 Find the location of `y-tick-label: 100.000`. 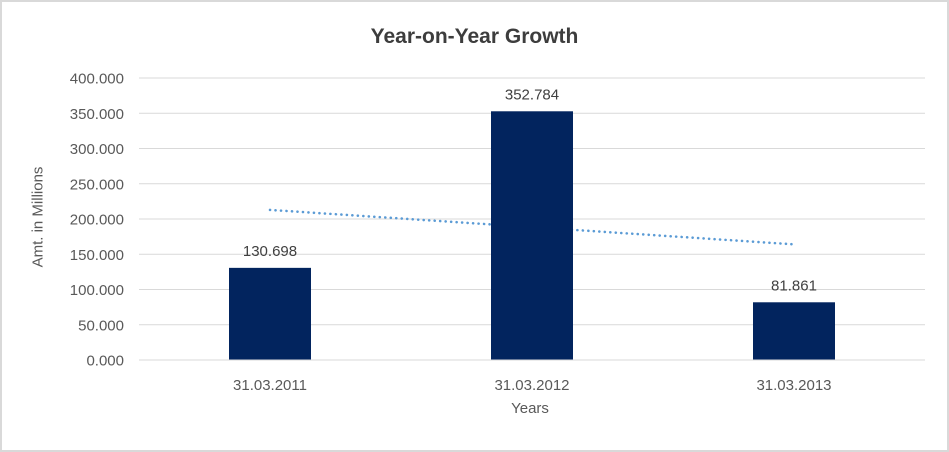

y-tick-label: 100.000 is located at coordinates (97, 290).